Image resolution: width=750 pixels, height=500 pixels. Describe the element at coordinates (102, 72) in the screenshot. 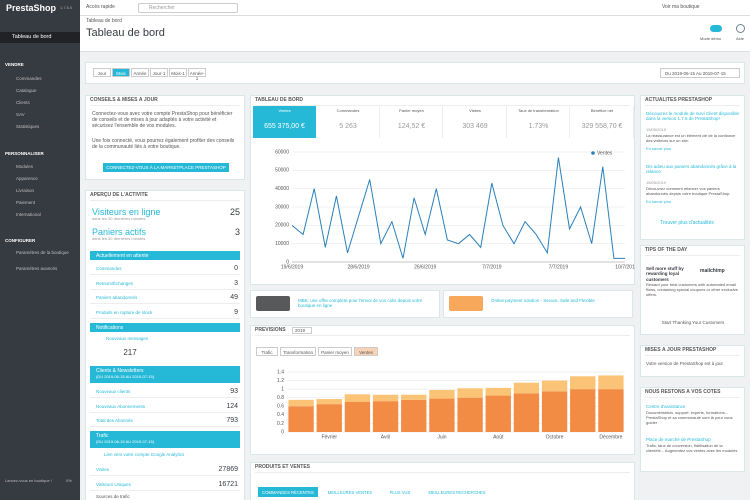

I see `period-button: Jour` at that location.